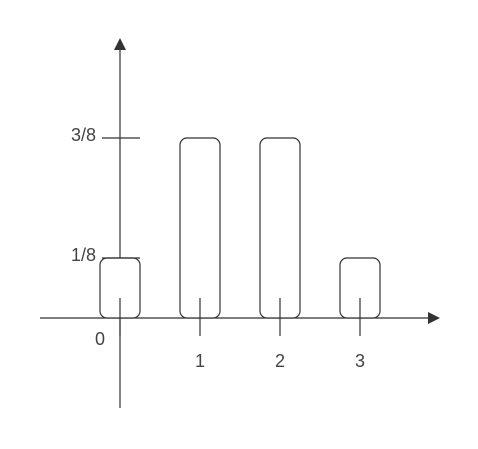  I want to click on x-tick-label-3: 3, so click(360, 361).